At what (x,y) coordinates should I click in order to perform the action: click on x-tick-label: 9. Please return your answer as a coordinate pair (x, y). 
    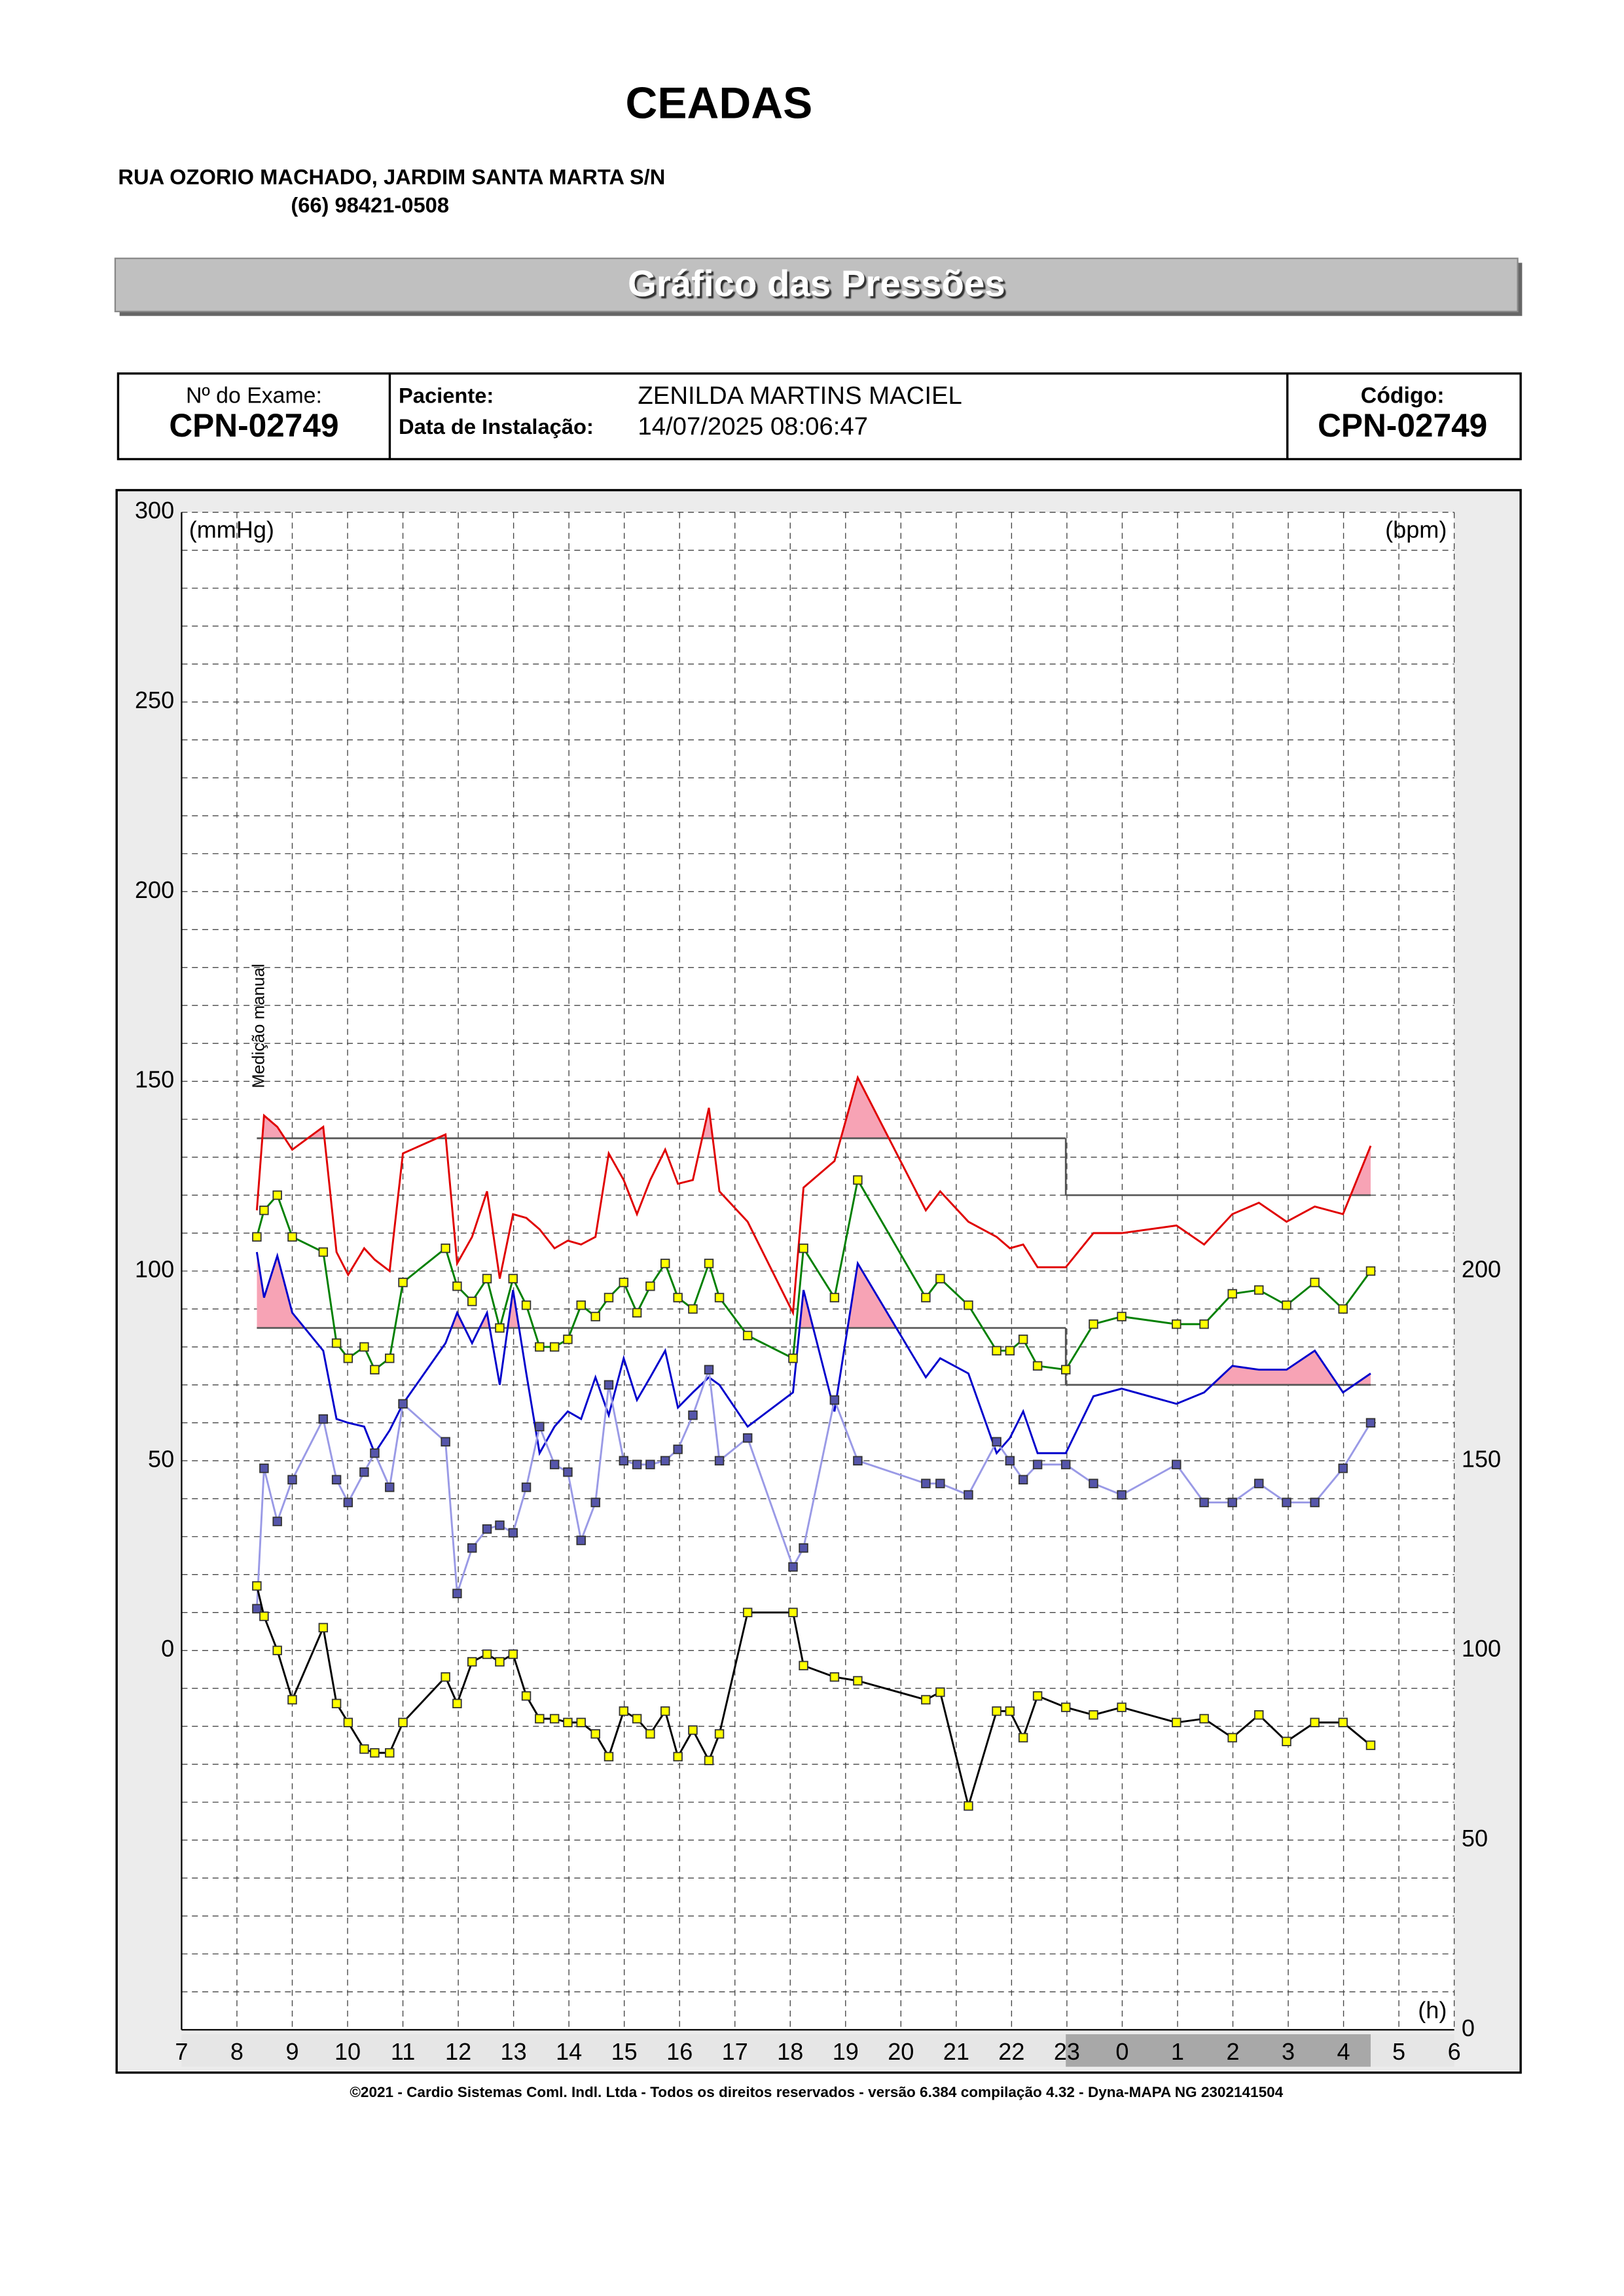
    Looking at the image, I should click on (291, 2051).